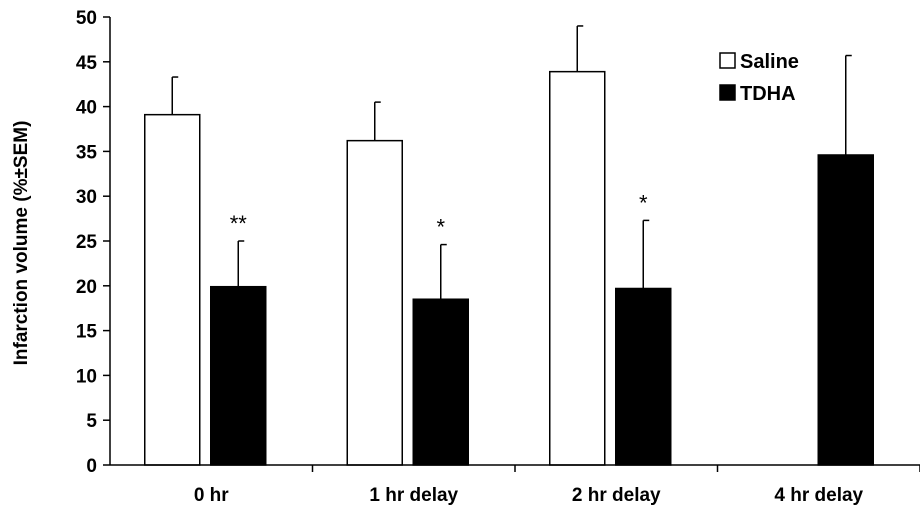 This screenshot has height=509, width=920. Describe the element at coordinates (87, 63) in the screenshot. I see `y-tick-label-9: 45` at that location.